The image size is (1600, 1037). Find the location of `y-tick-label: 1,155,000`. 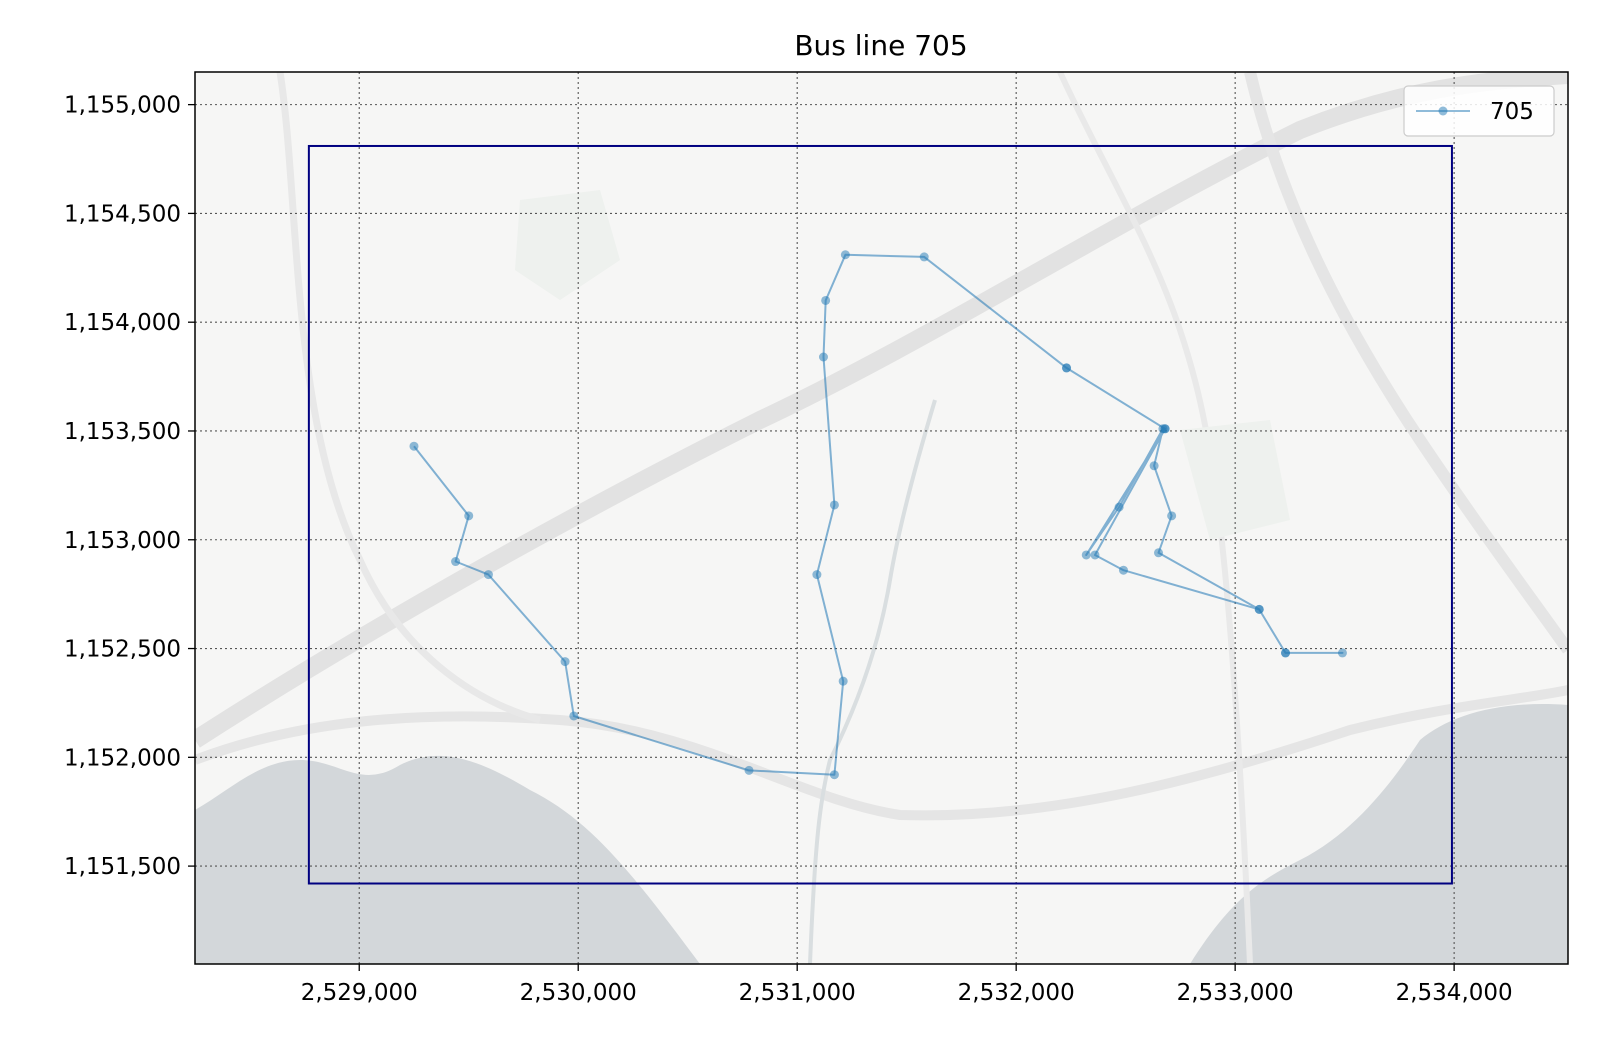

y-tick-label: 1,155,000 is located at coordinates (122, 106).